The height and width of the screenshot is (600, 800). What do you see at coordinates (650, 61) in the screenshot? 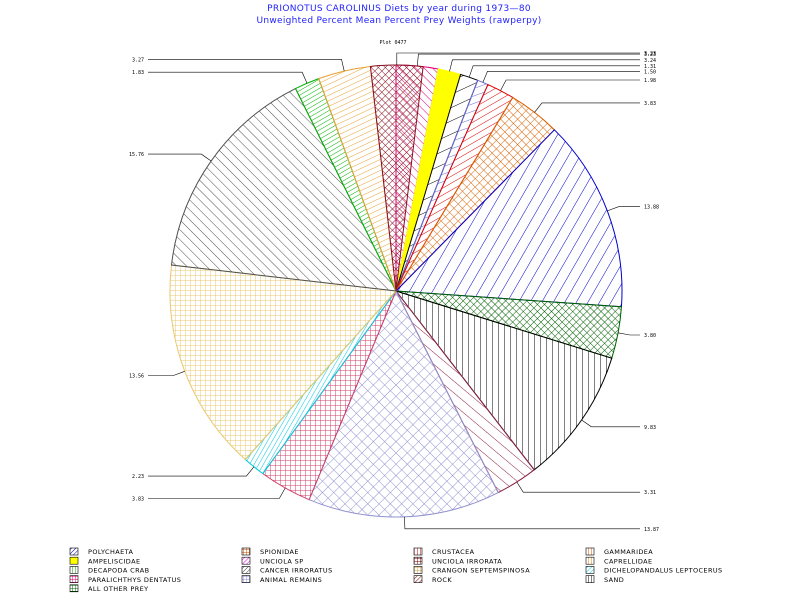
I see `slice-value-label: 3.24` at bounding box center [650, 61].